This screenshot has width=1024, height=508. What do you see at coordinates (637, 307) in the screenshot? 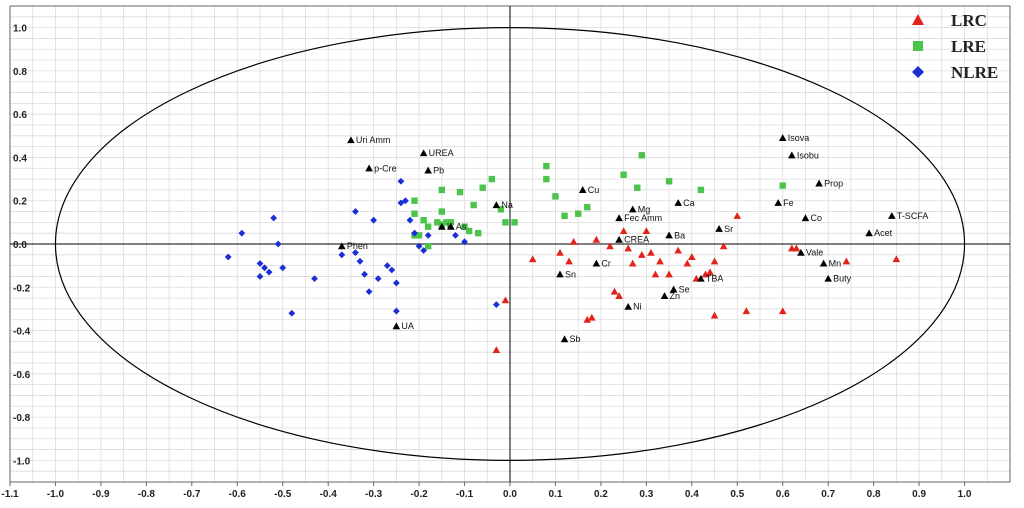
I see `variable-label: Ni` at bounding box center [637, 307].